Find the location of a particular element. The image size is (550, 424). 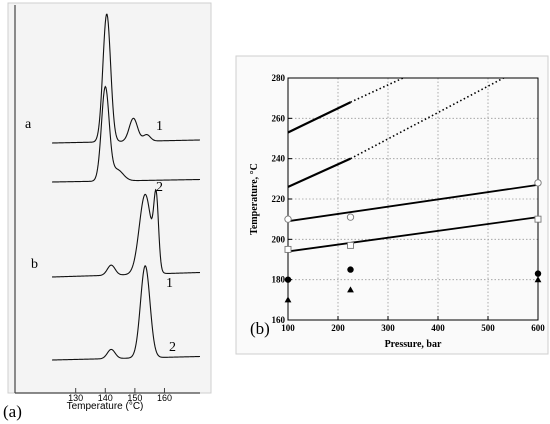

panel-b-y-tick-label: 160 is located at coordinates (279, 320).